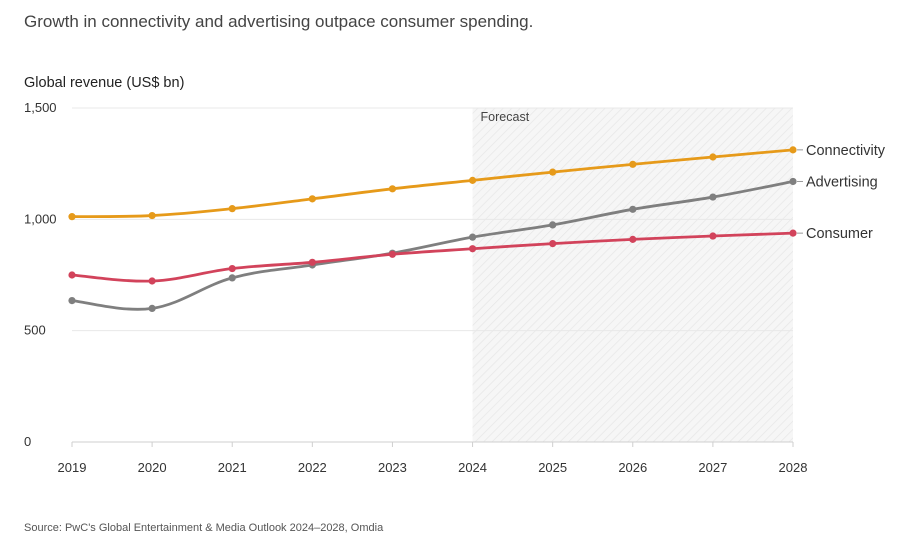  Describe the element at coordinates (552, 467) in the screenshot. I see `x-tick-label: 2025` at that location.